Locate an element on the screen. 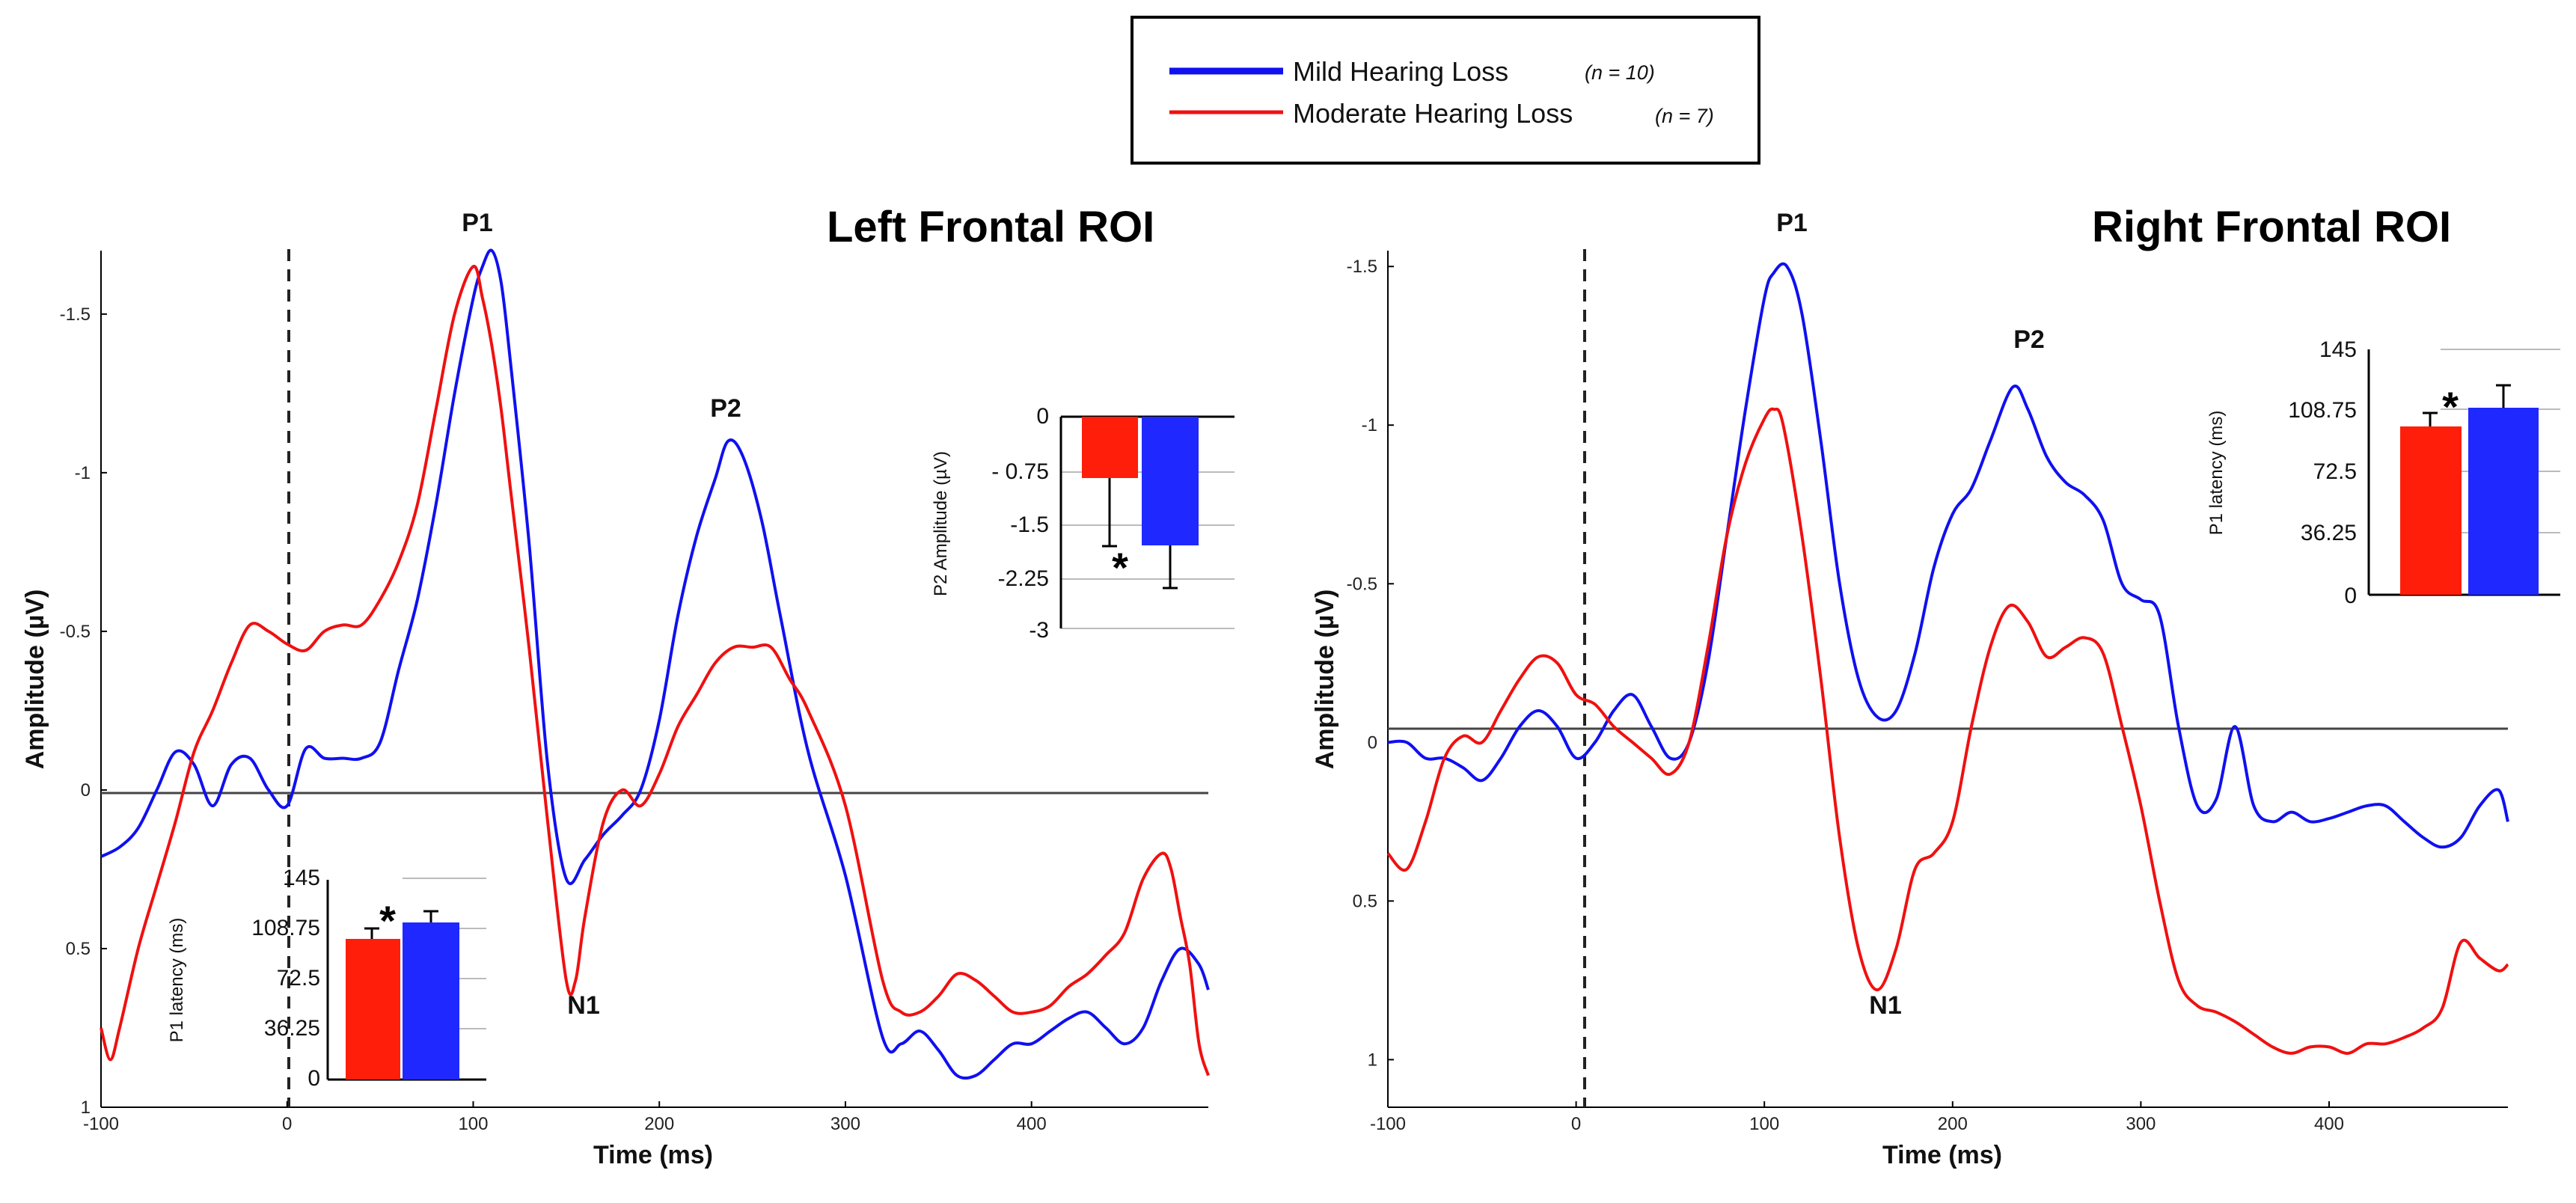 This screenshot has height=1203, width=2576. legend-n-moderate: (n = 7) is located at coordinates (1684, 116).